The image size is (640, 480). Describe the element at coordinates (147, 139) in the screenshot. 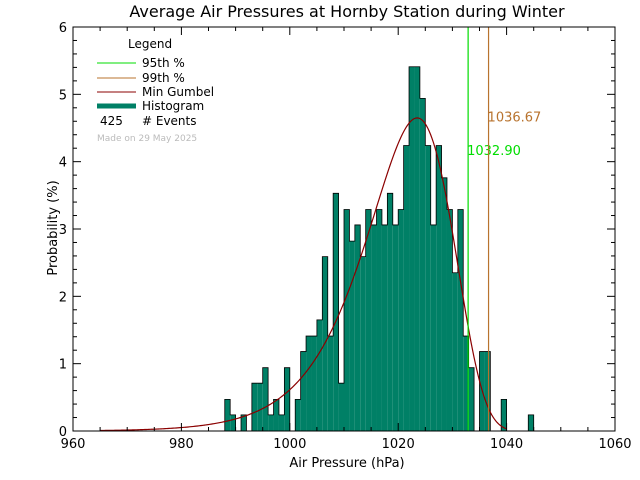

I see `made-on-note: Made on 29 May 2025` at that location.